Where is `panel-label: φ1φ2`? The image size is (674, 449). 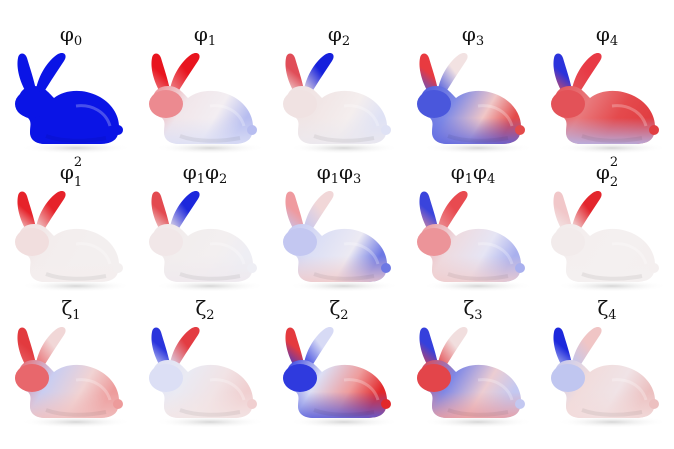
panel-label: φ1φ2 is located at coordinates (205, 176).